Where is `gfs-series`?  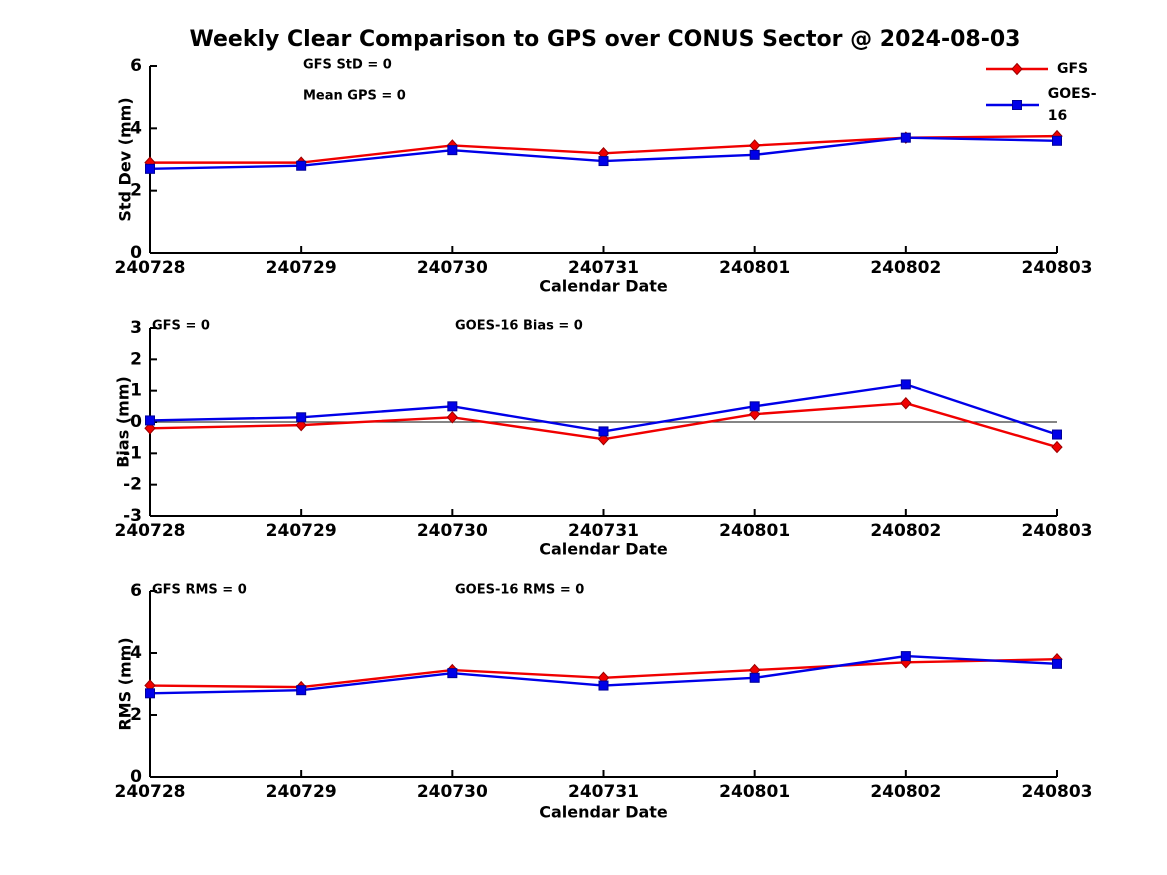 gfs-series is located at coordinates (603, 425).